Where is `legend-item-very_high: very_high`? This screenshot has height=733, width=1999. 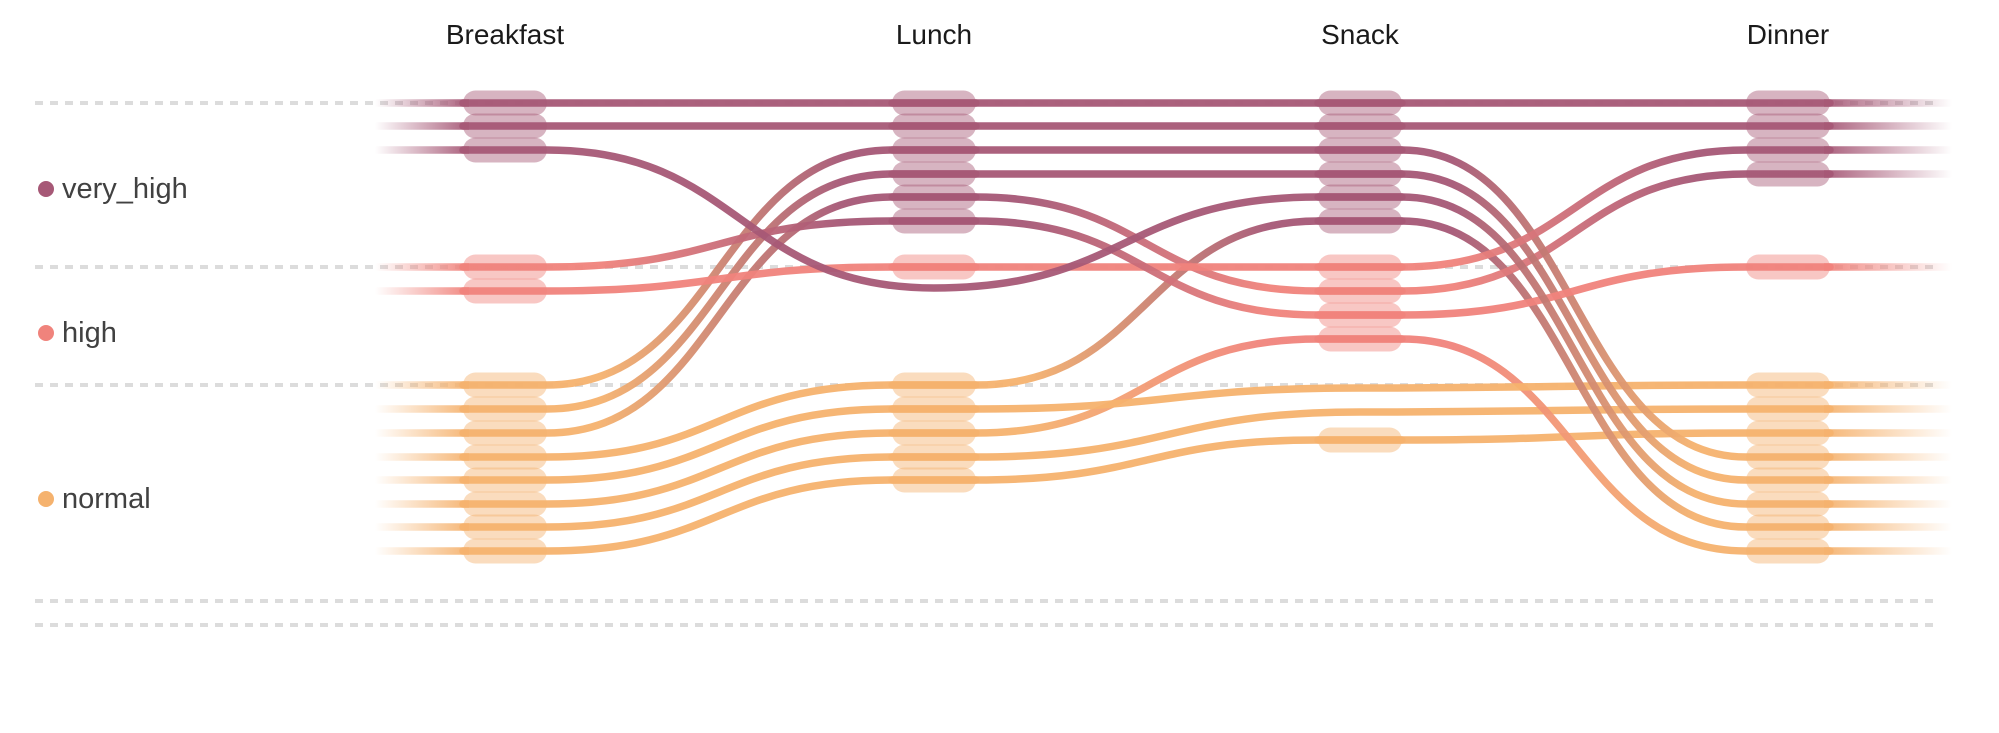
legend-item-very_high: very_high is located at coordinates (113, 189).